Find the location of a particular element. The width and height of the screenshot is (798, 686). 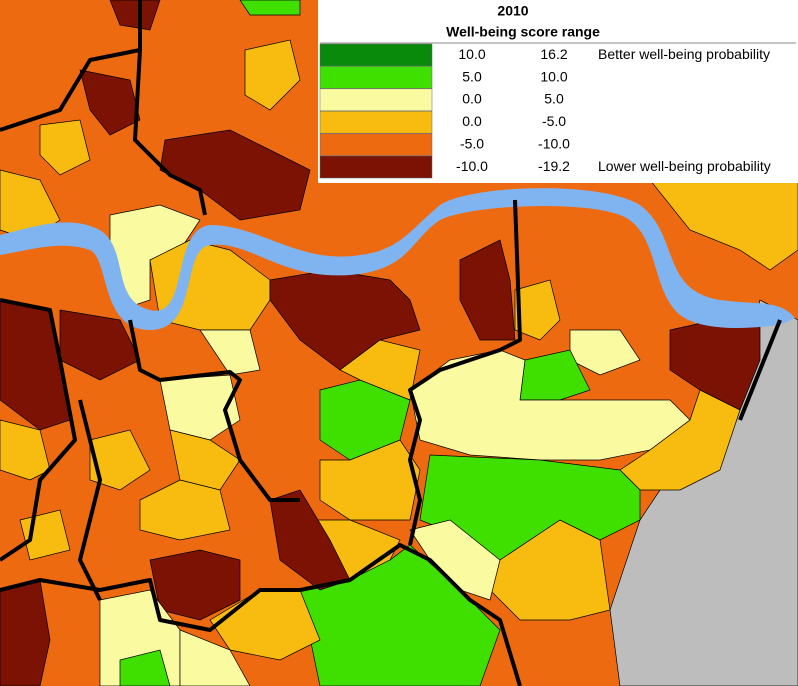

legend-to: -10.0 is located at coordinates (554, 144).